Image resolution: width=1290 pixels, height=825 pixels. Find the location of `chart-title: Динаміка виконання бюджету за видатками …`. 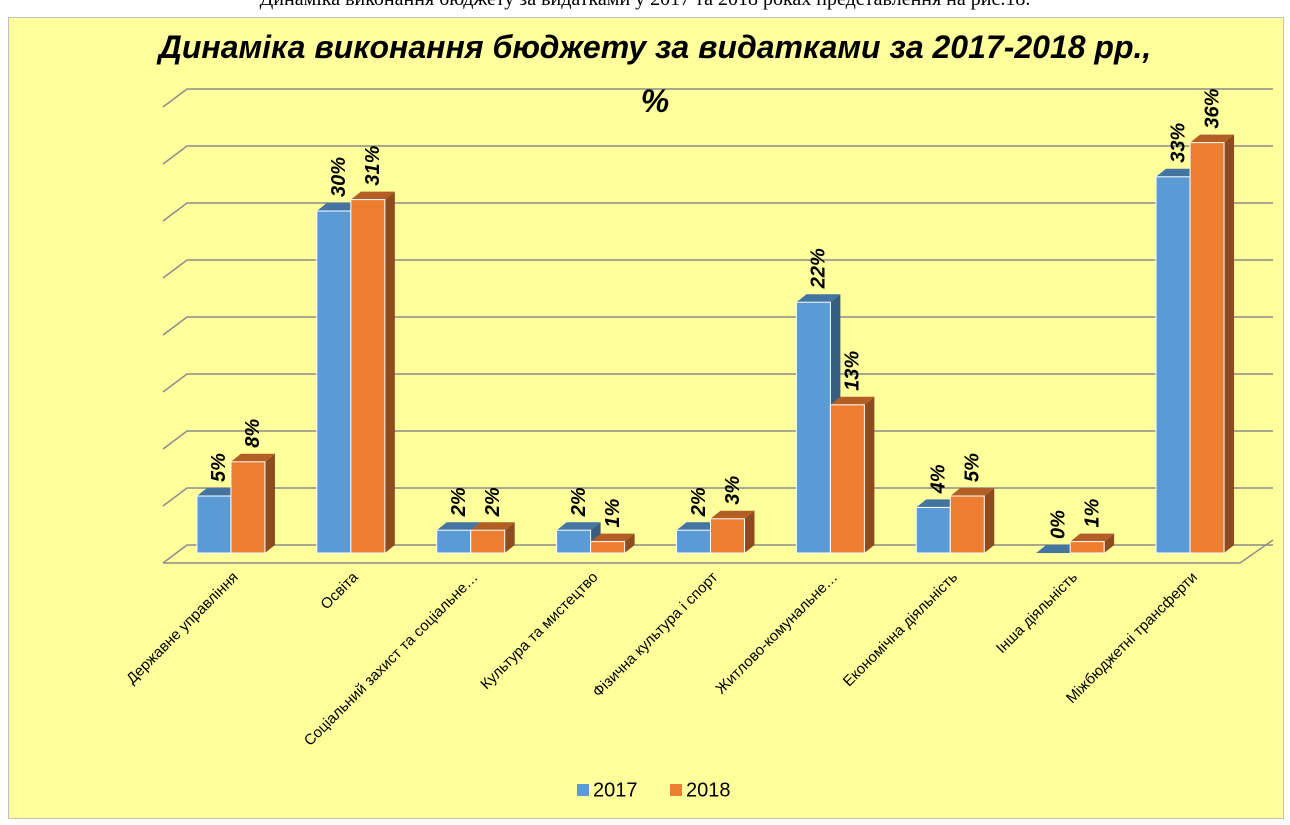

chart-title: Динаміка виконання бюджету за видатками … is located at coordinates (655, 74).